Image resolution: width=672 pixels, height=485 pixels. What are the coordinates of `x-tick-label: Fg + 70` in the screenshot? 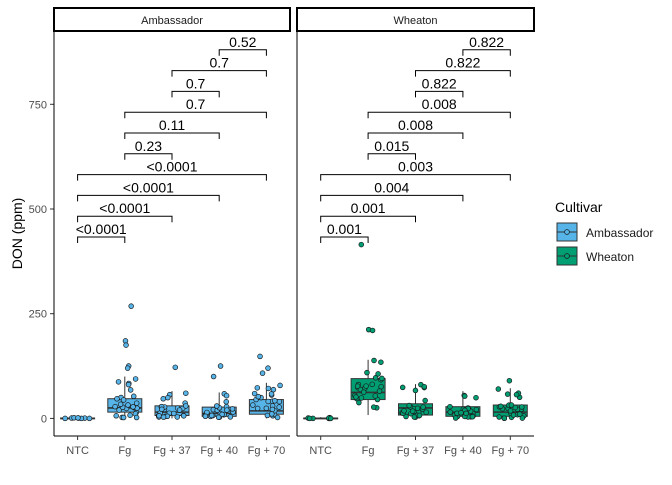 It's located at (510, 451).